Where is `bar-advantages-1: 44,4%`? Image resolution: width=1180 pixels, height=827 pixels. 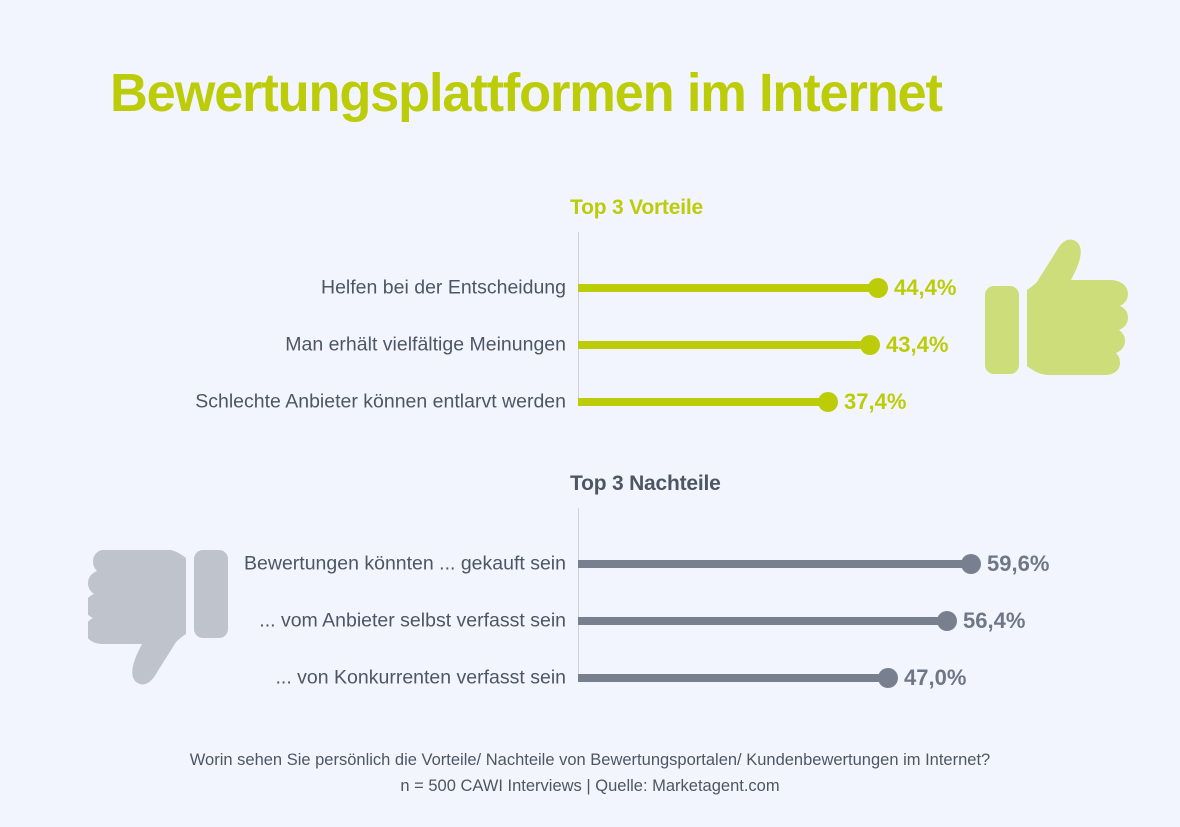 bar-advantages-1: 44,4% is located at coordinates (767, 287).